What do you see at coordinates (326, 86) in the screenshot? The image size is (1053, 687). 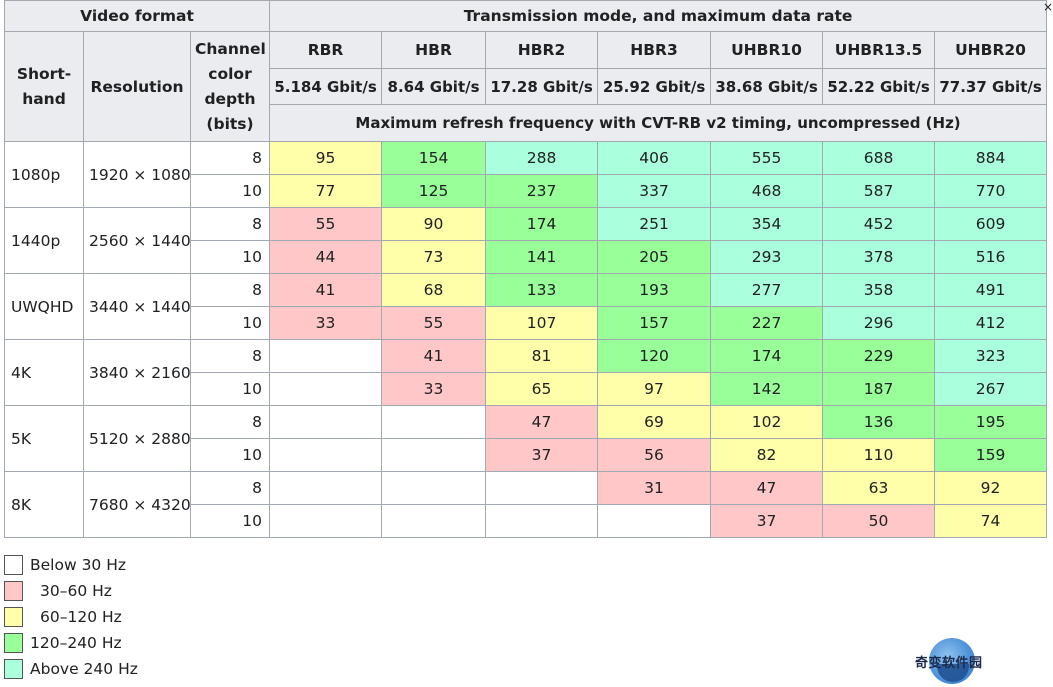 I see `mode-rate-header: 5.184 Gbit/s` at bounding box center [326, 86].